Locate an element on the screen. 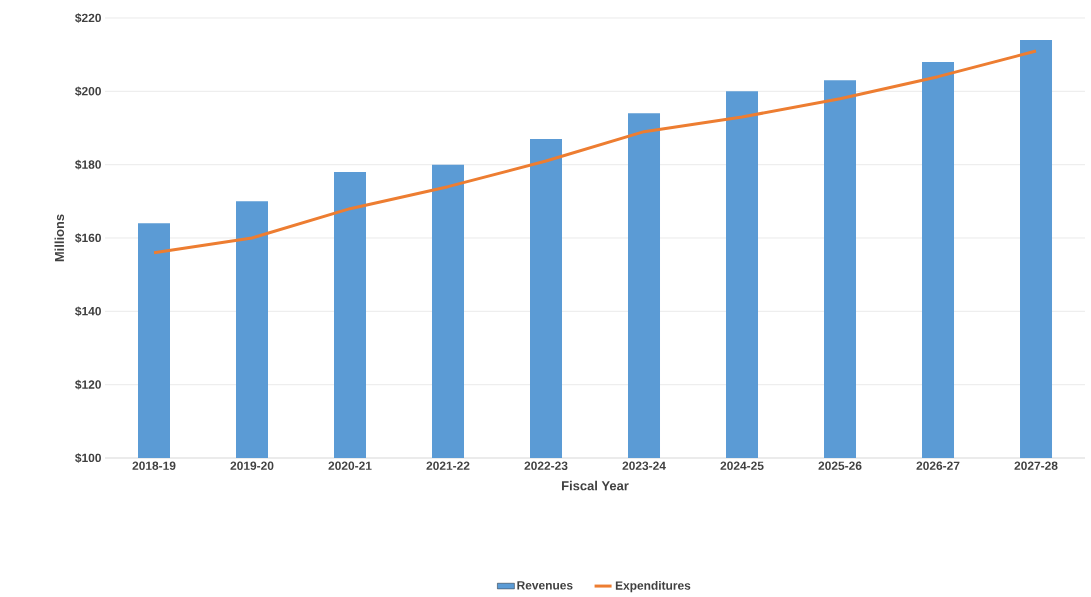 Image resolution: width=1091 pixels, height=597 pixels. y-tick-label: $100 is located at coordinates (88, 458).